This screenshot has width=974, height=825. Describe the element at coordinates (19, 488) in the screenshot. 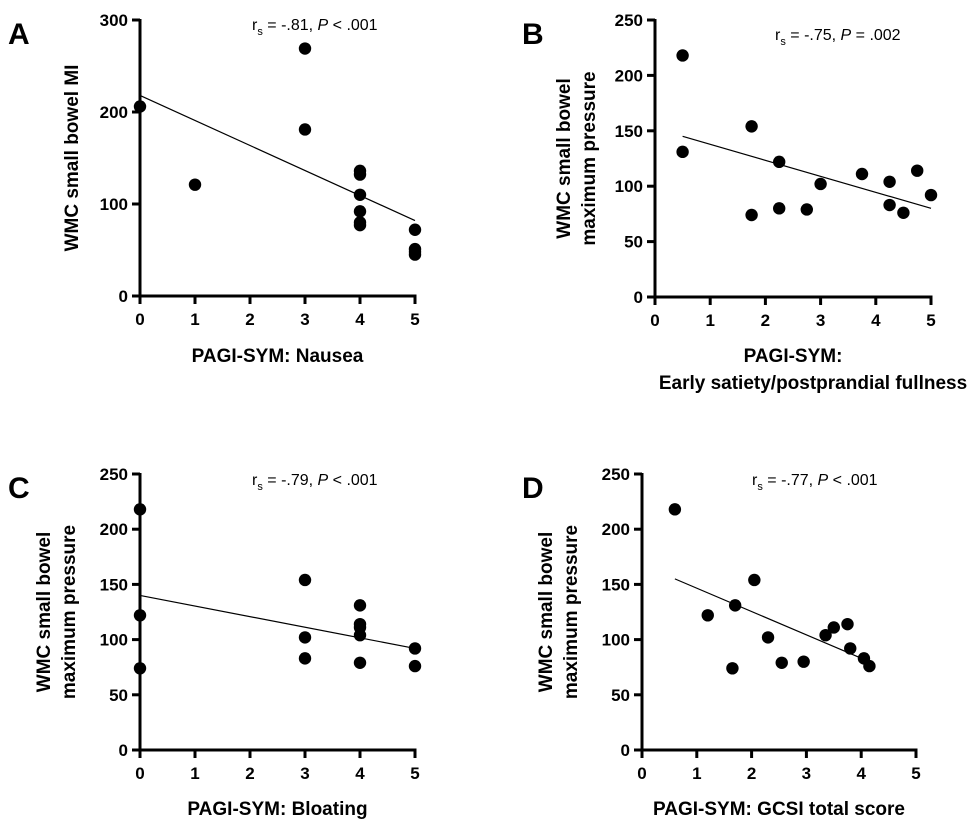

I see `panel-letter: C` at that location.